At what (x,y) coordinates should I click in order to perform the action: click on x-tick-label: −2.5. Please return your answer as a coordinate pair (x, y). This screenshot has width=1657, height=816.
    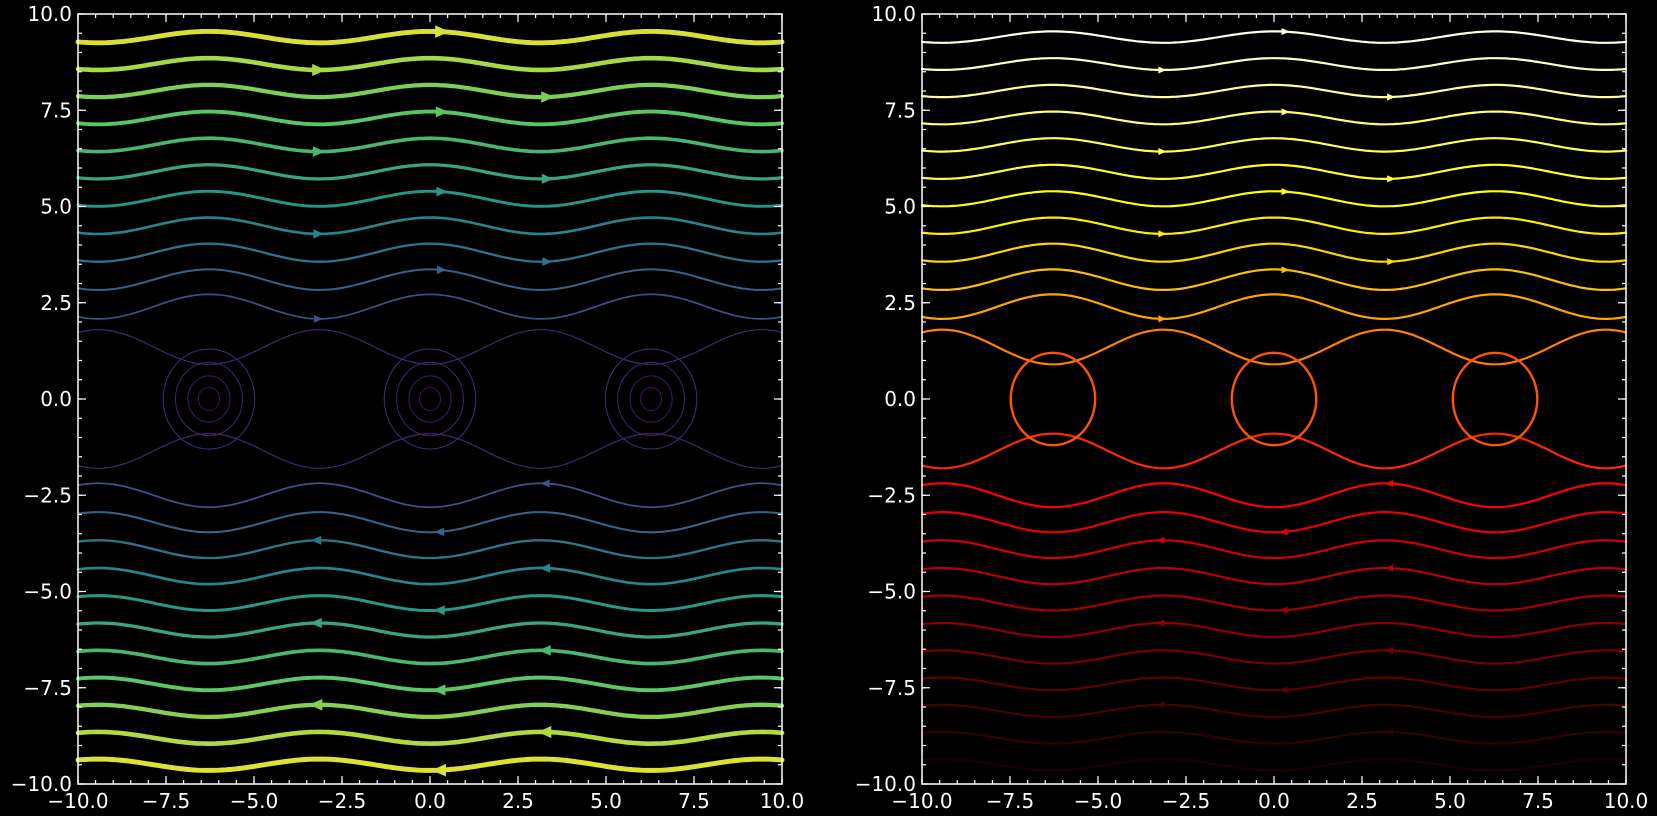
    Looking at the image, I should click on (342, 801).